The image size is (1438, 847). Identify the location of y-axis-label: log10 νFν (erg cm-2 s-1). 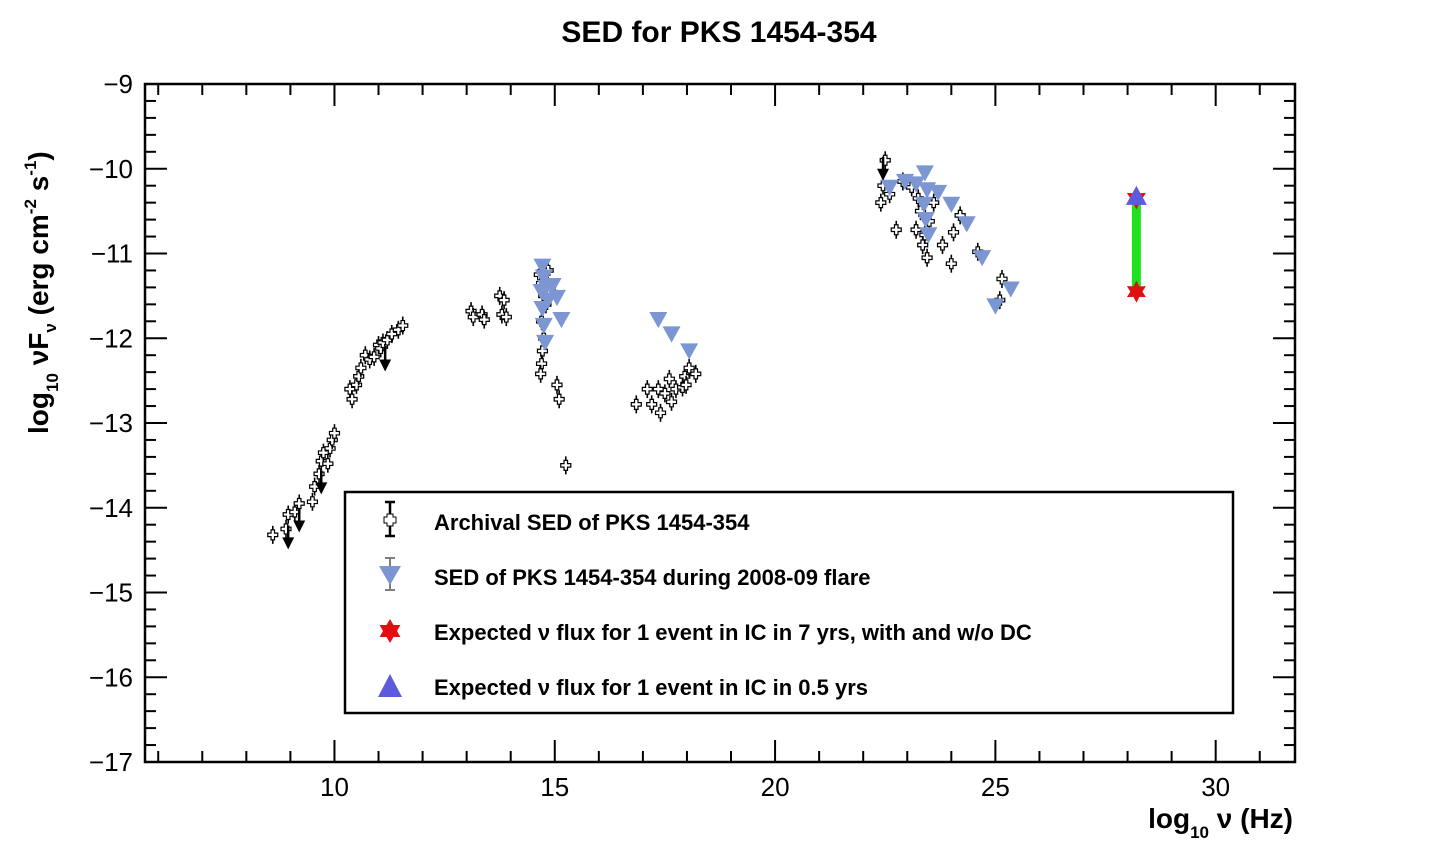
(41, 292).